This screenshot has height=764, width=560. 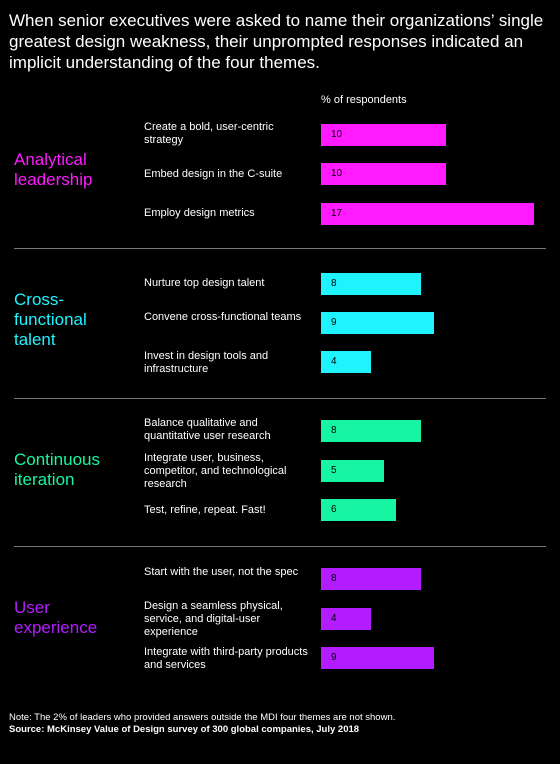 I want to click on item-label: Convene cross-functional teams, so click(x=223, y=317).